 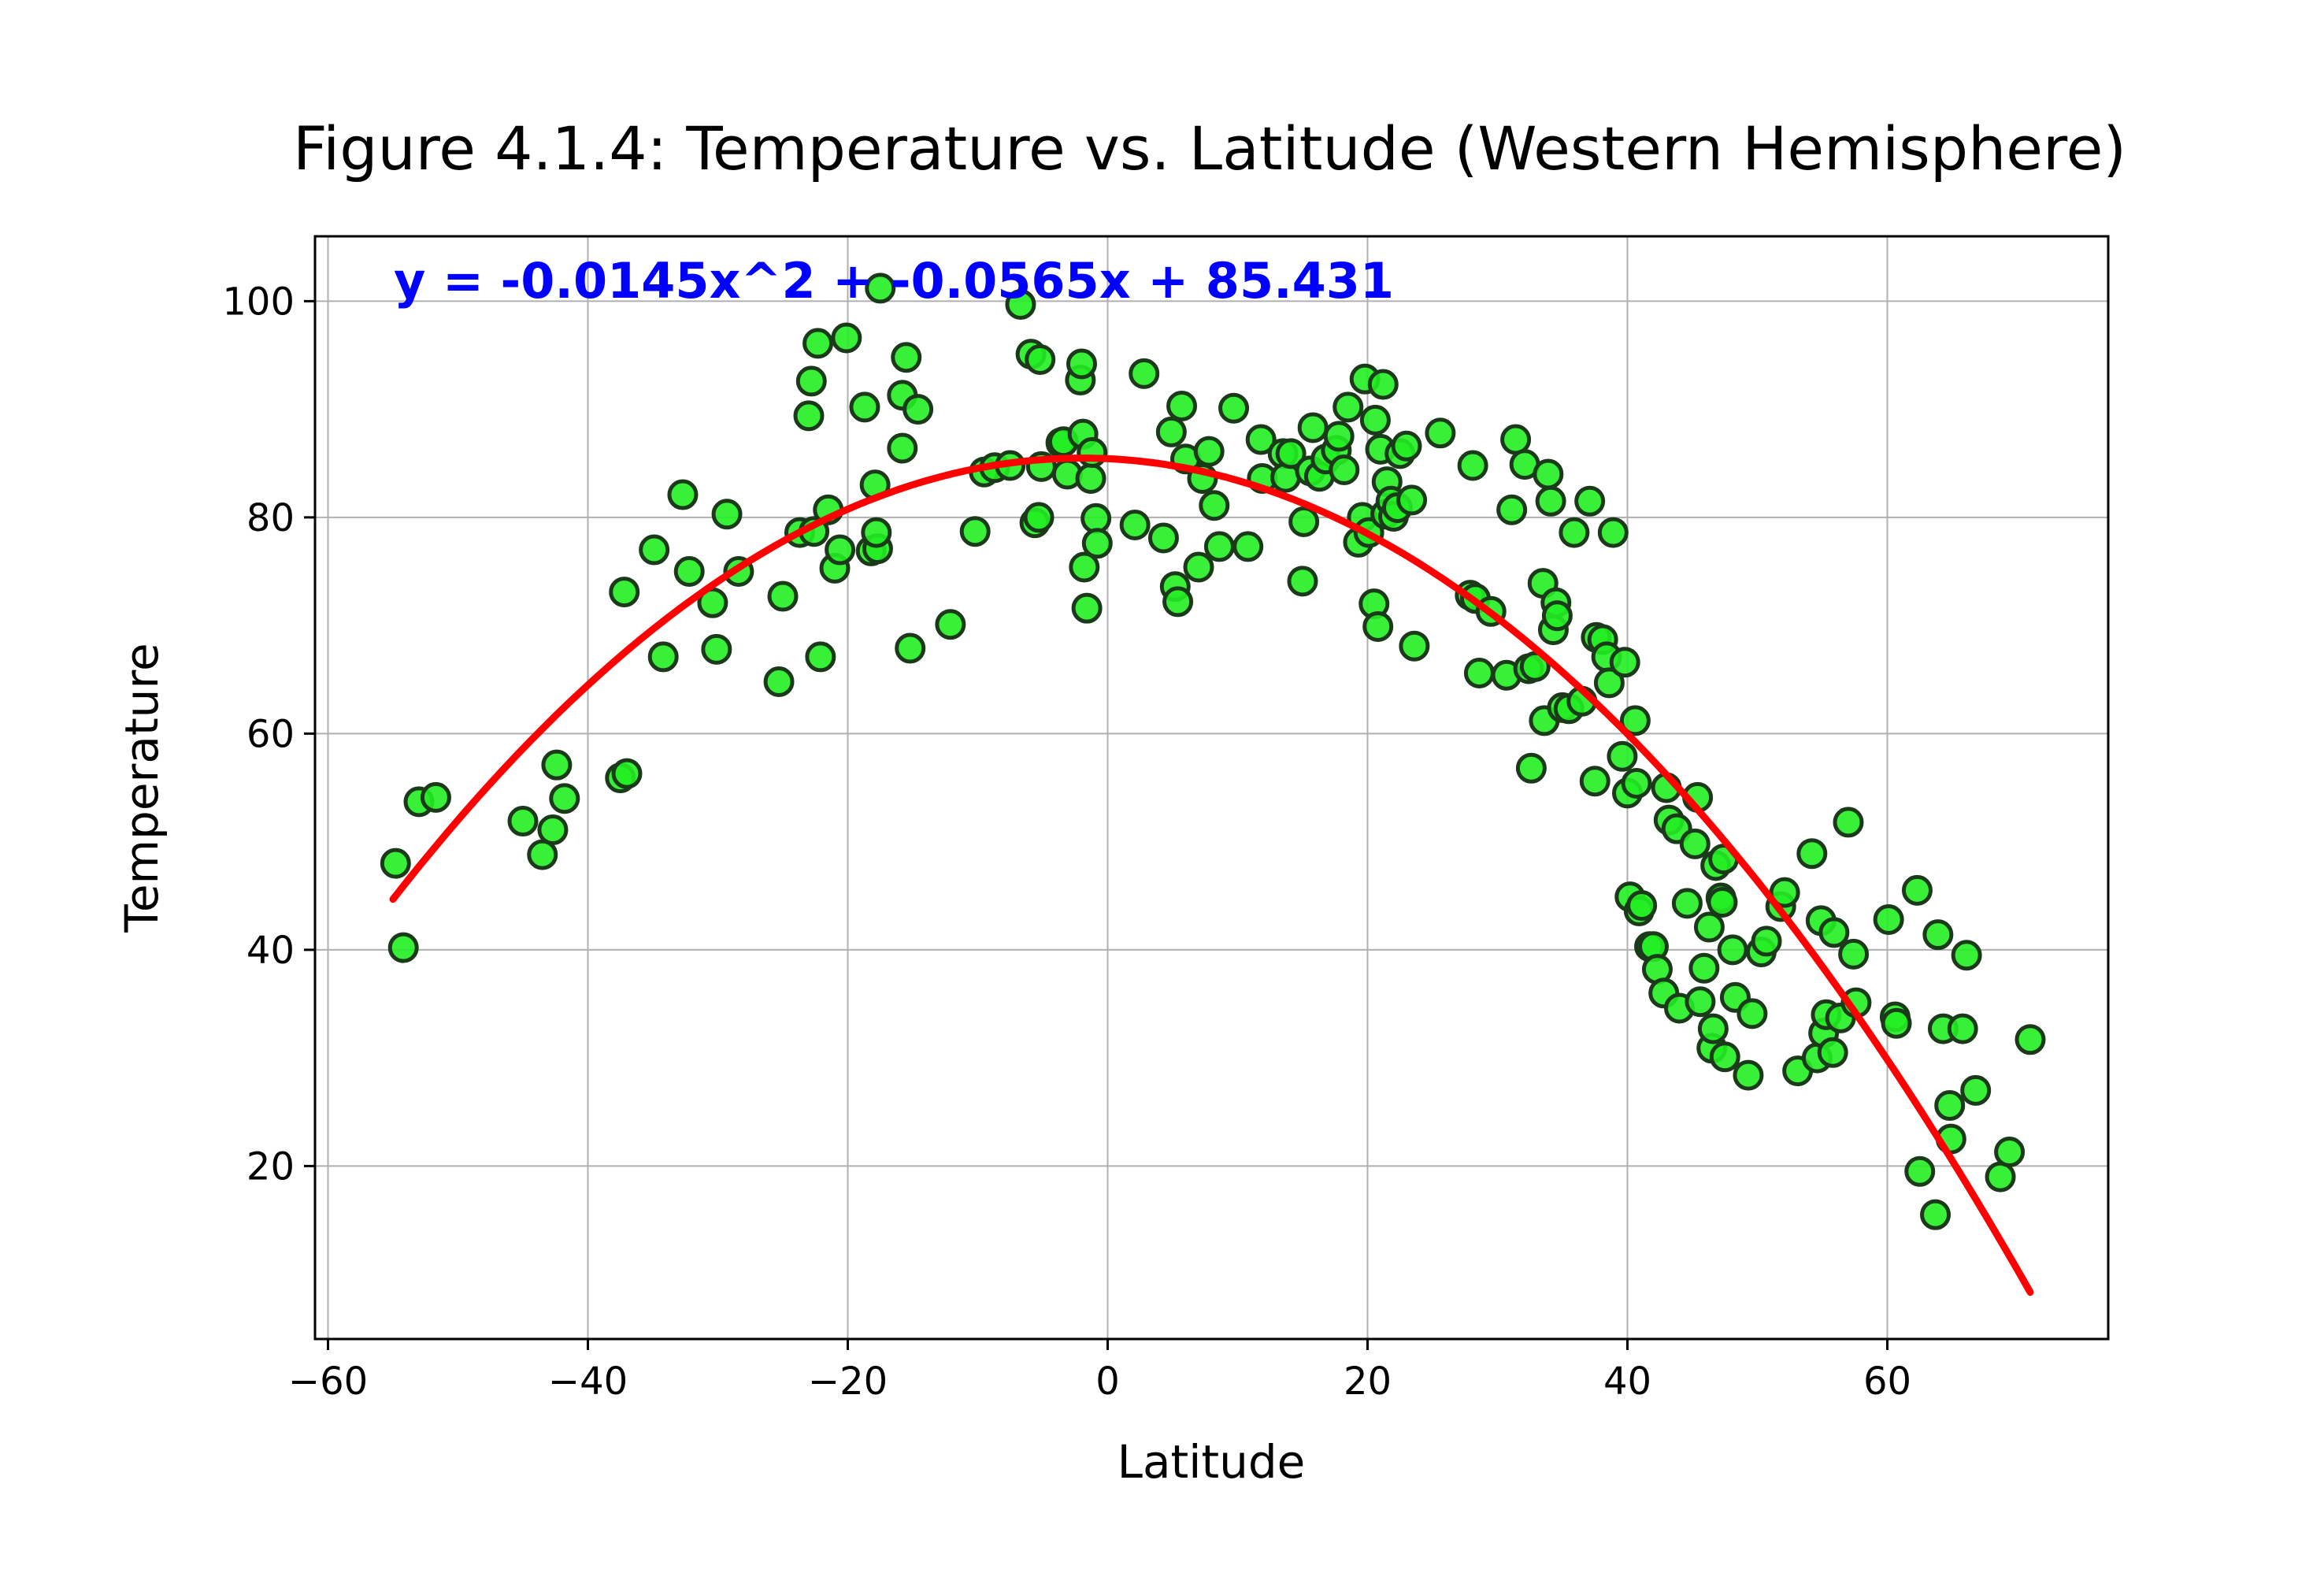 I want to click on y-tick-label: 60, so click(x=270, y=734).